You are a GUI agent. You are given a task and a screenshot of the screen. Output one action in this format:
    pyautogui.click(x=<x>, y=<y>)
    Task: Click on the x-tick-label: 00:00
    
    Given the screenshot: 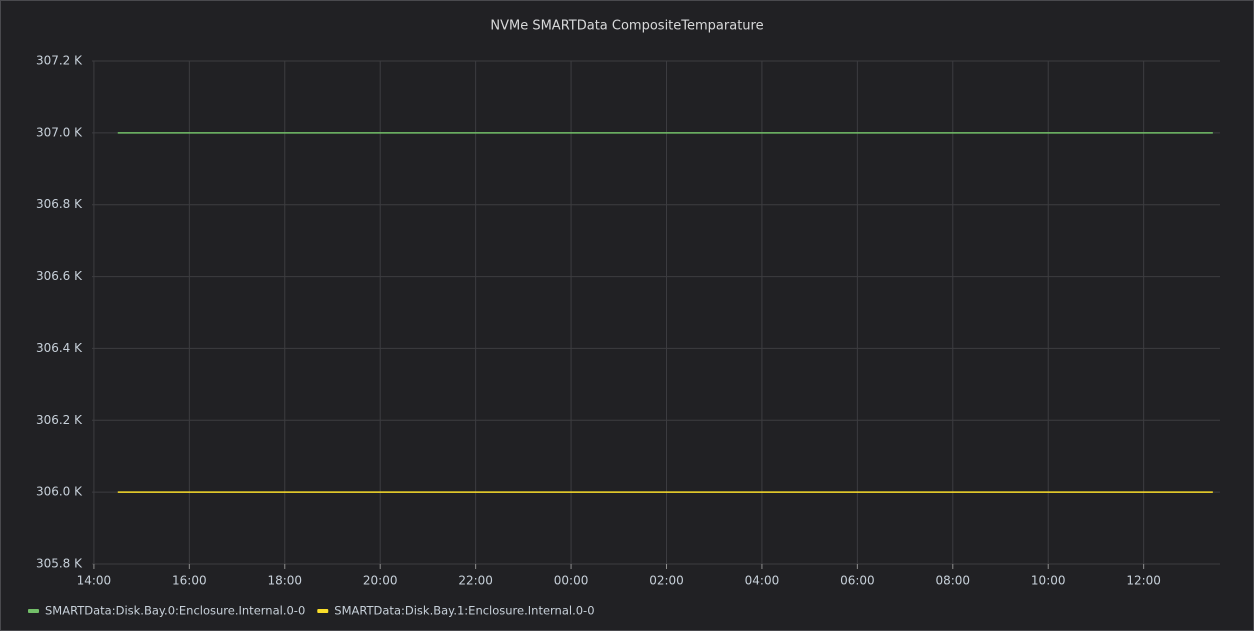 What is the action you would take?
    pyautogui.click(x=571, y=581)
    